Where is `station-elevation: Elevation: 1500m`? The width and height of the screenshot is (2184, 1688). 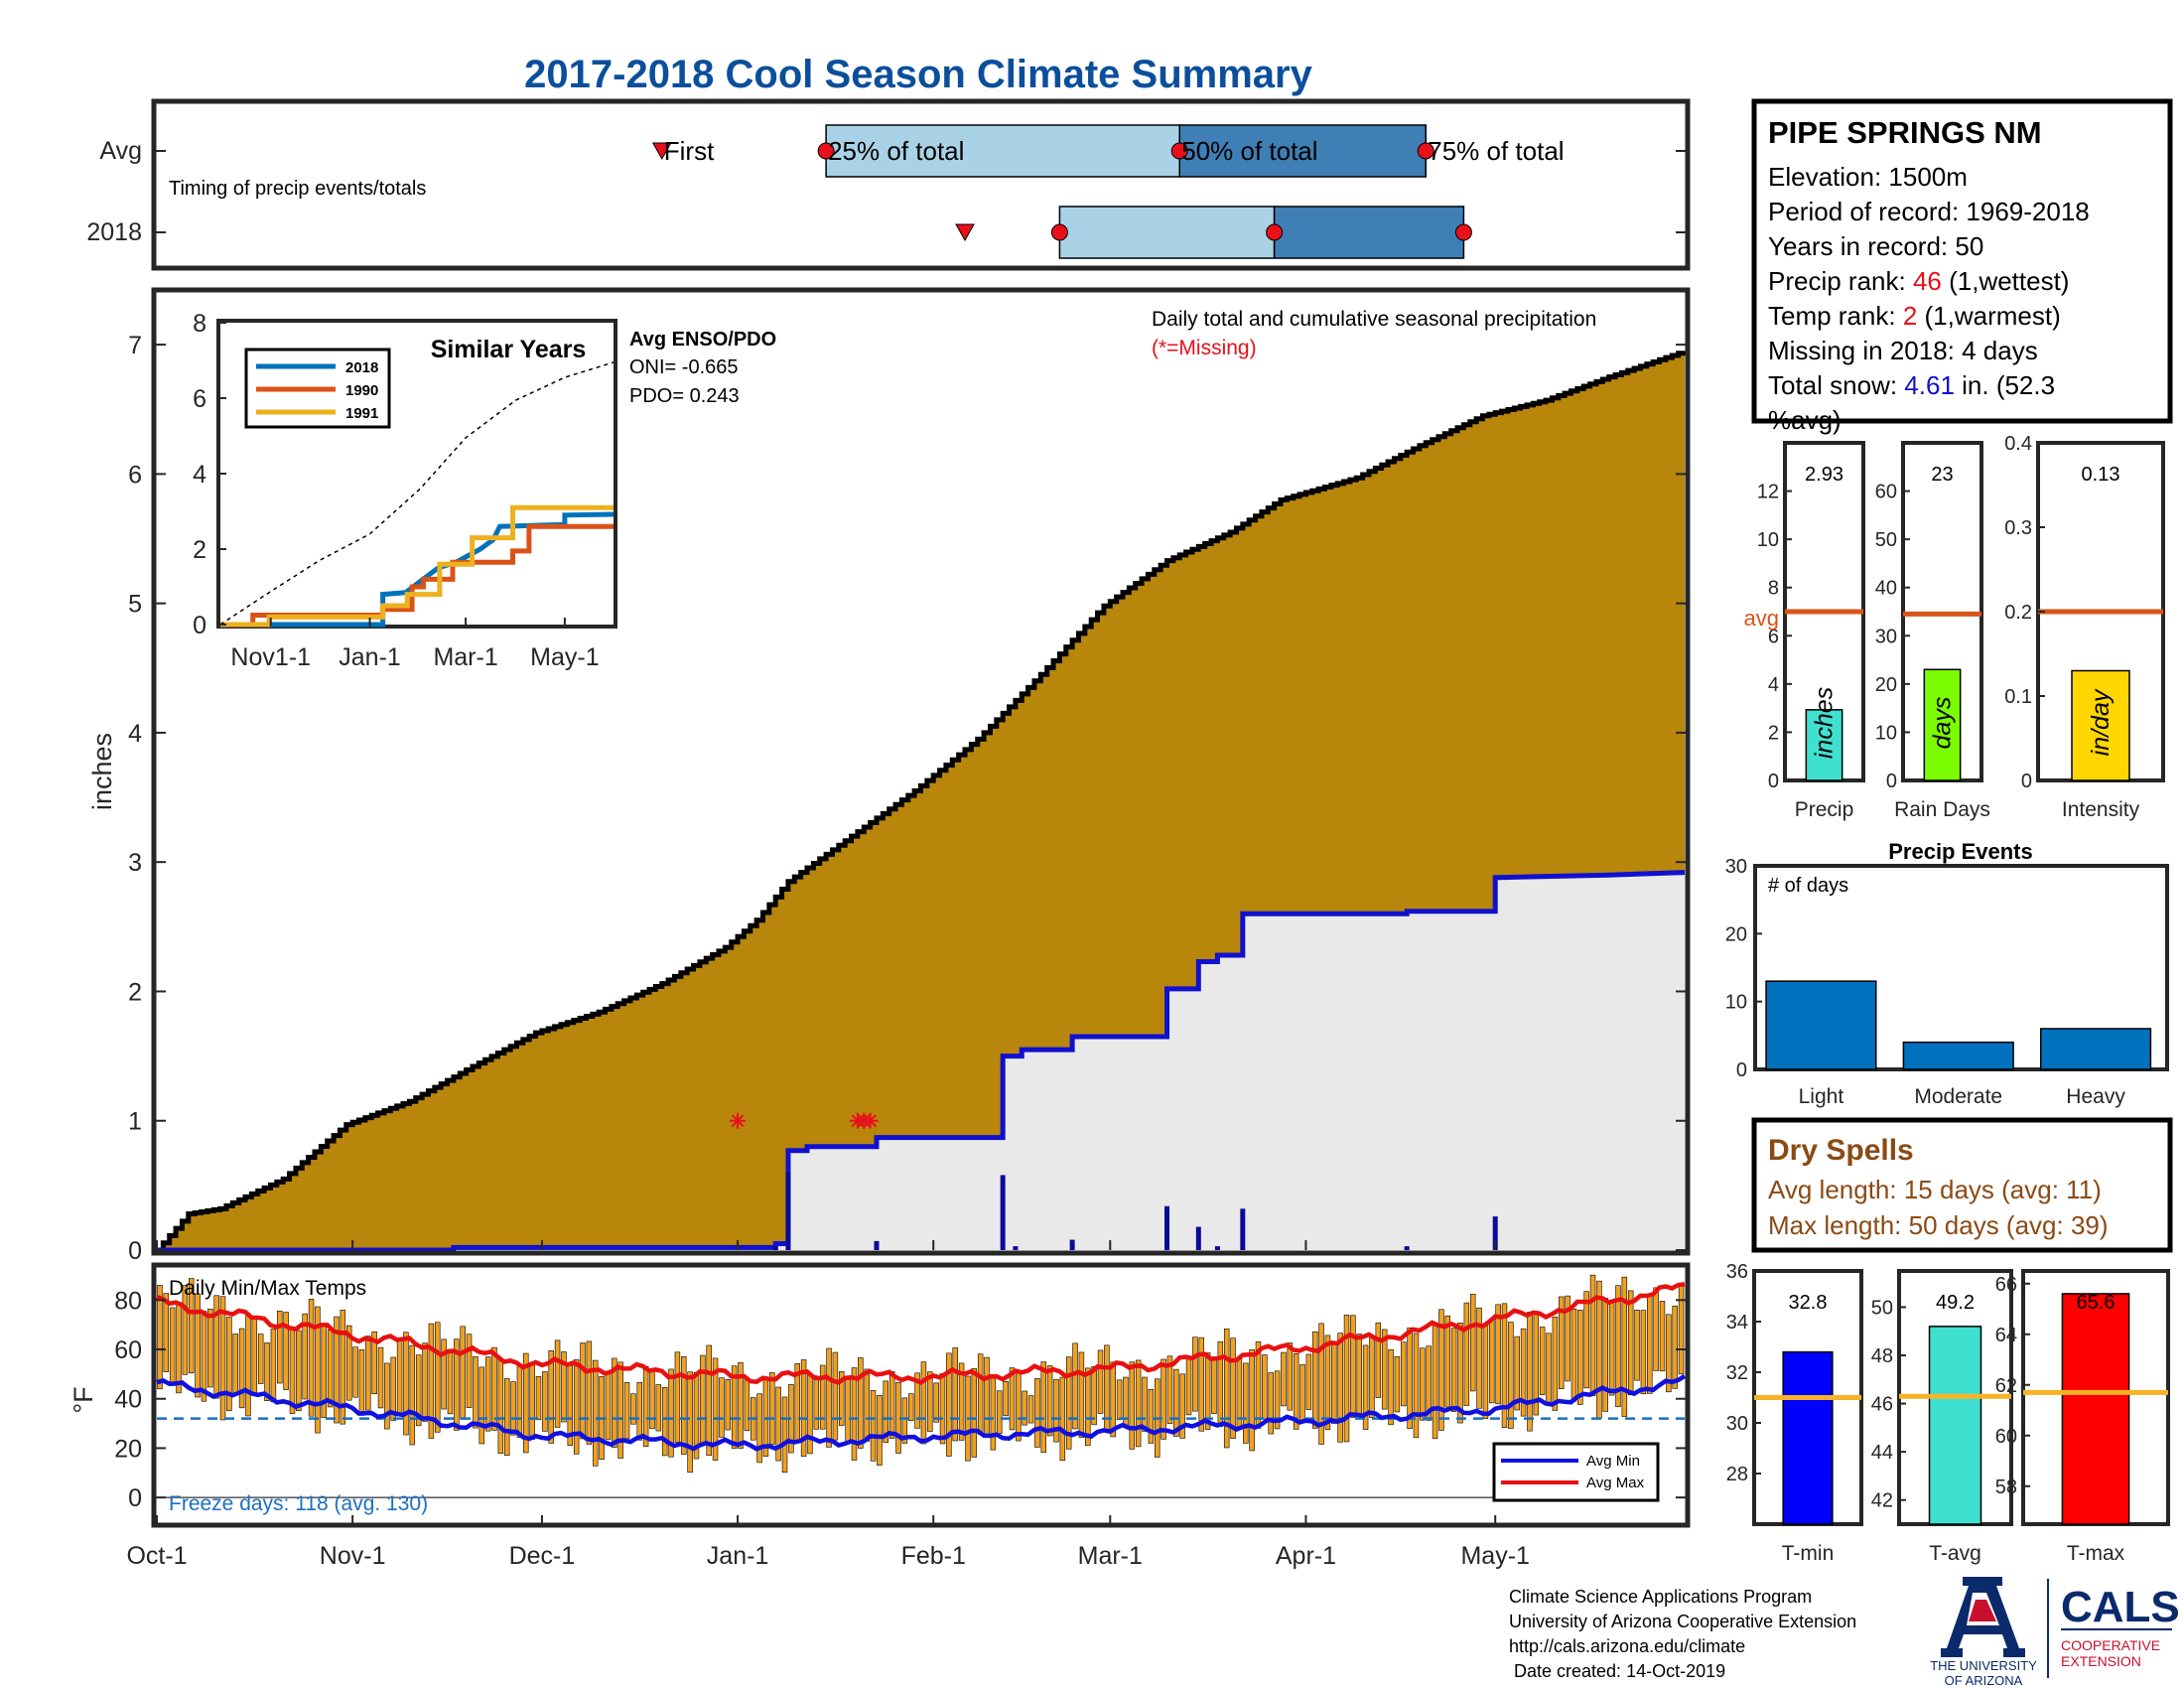
station-elevation: Elevation: 1500m is located at coordinates (1868, 177).